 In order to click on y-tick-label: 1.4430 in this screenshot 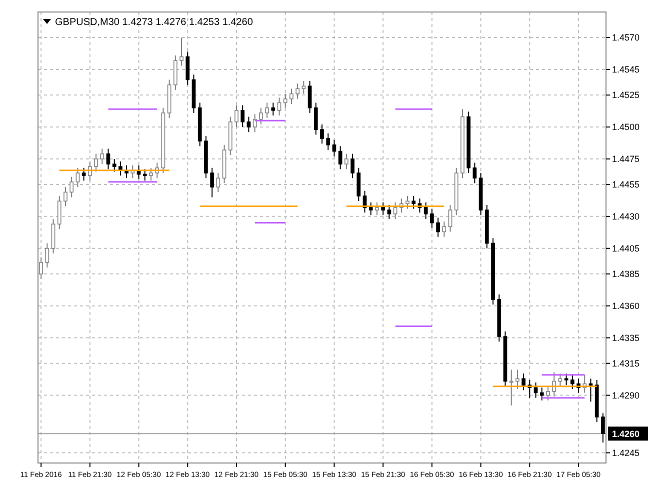, I will do `click(626, 217)`.